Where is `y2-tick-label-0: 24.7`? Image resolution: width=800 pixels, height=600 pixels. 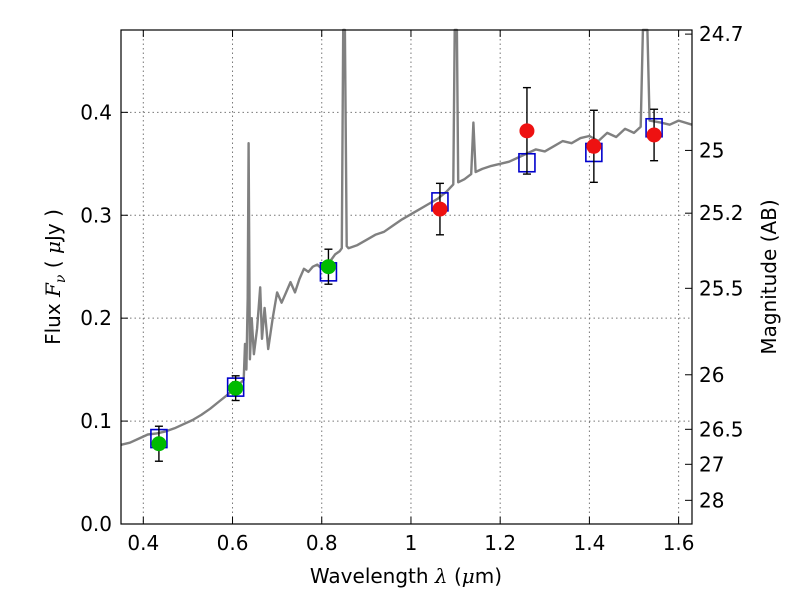 y2-tick-label-0: 24.7 is located at coordinates (721, 34).